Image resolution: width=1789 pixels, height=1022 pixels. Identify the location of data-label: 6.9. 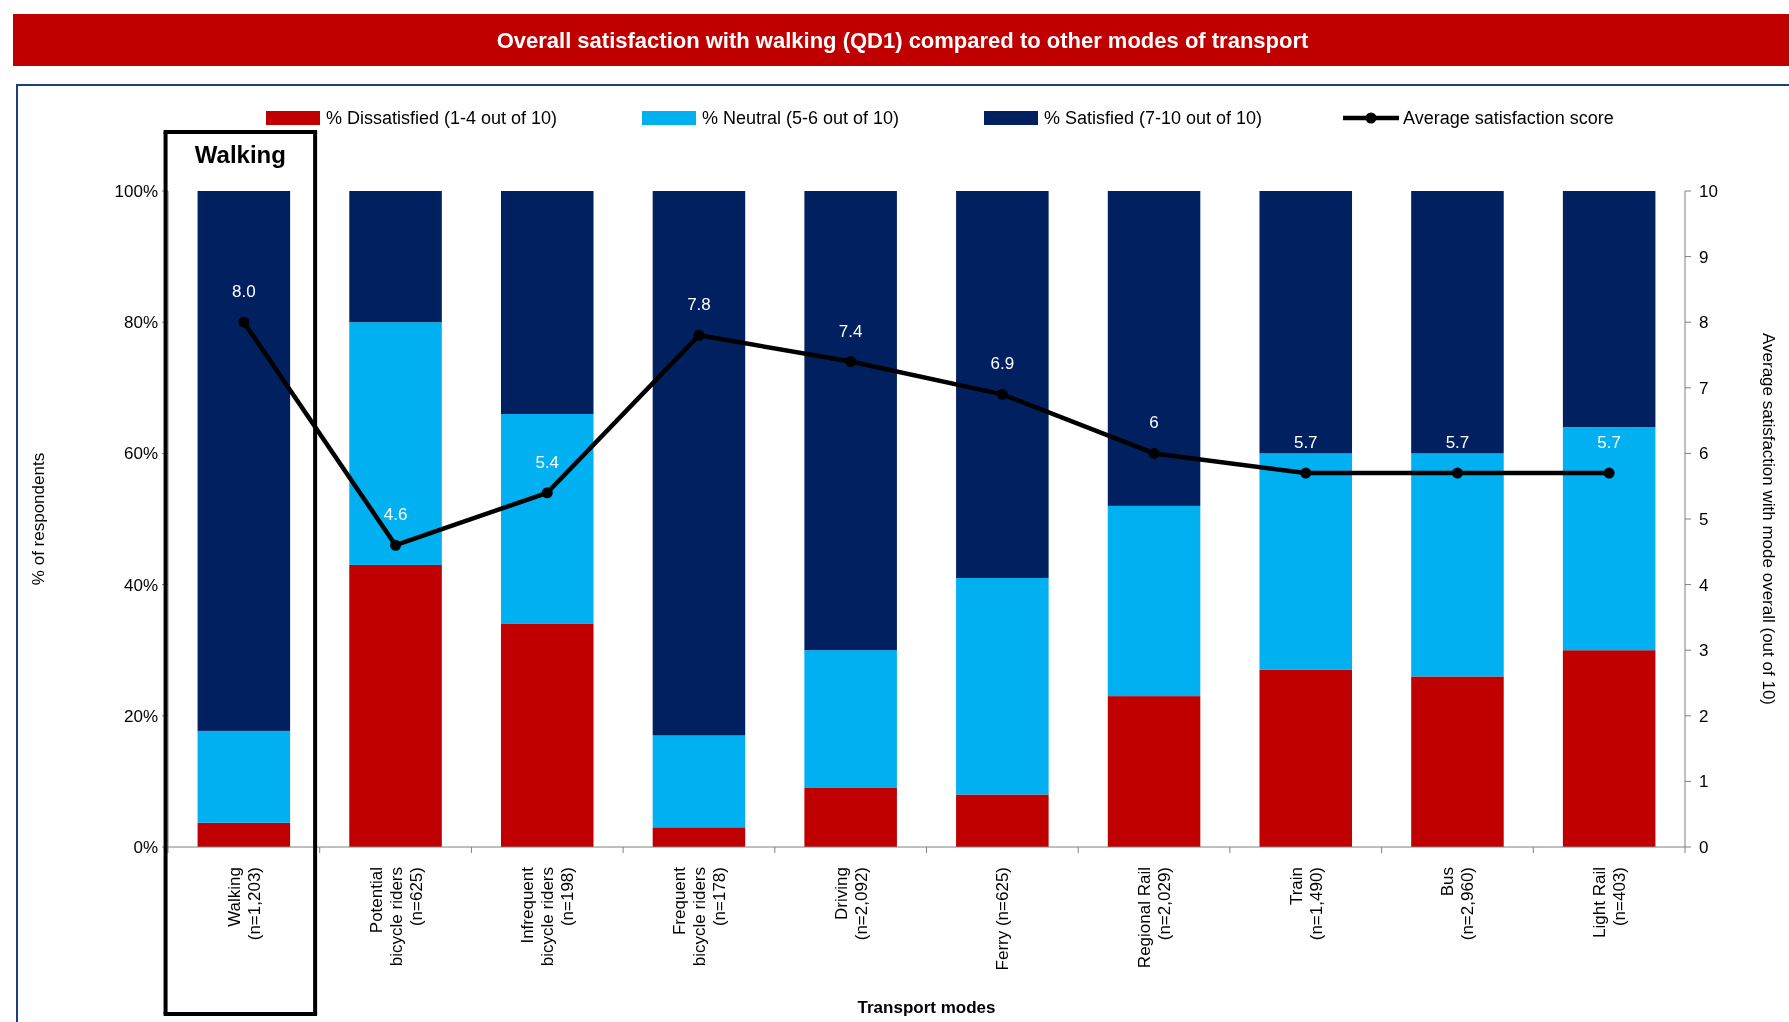
(1002, 364).